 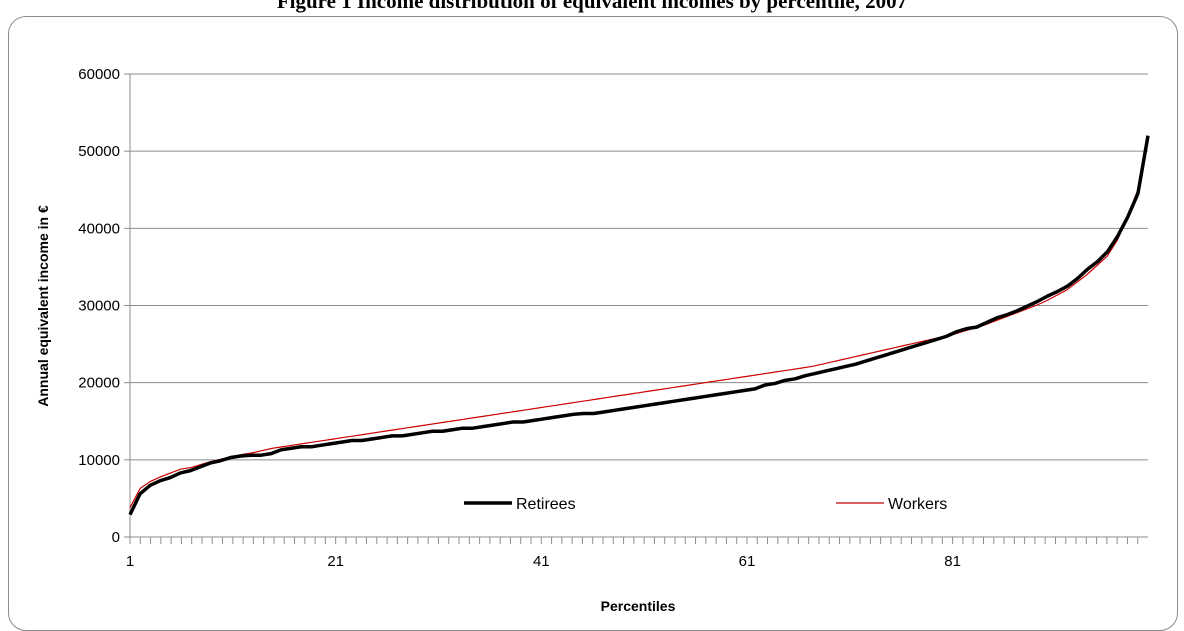 What do you see at coordinates (116, 537) in the screenshot?
I see `y-tick-label: 0` at bounding box center [116, 537].